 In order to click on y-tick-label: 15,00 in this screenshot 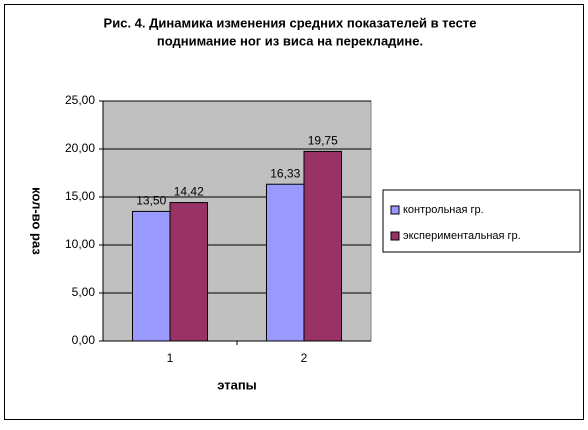, I will do `click(80, 196)`.